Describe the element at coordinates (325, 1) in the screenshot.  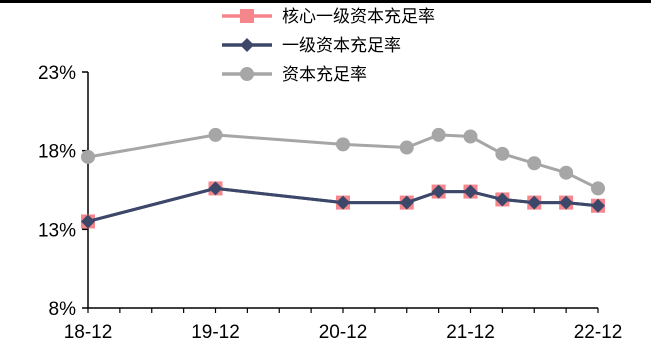
I see `top-border-line` at that location.